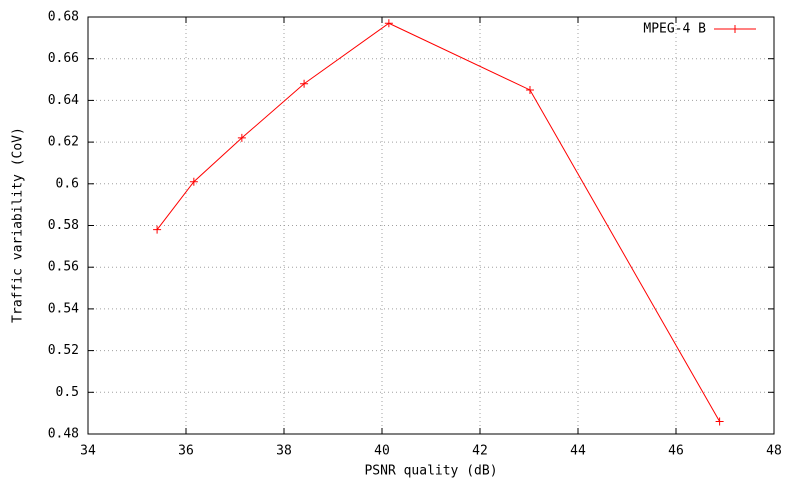 The height and width of the screenshot is (480, 800). What do you see at coordinates (63, 308) in the screenshot?
I see `y-tick-label: 0.54` at bounding box center [63, 308].